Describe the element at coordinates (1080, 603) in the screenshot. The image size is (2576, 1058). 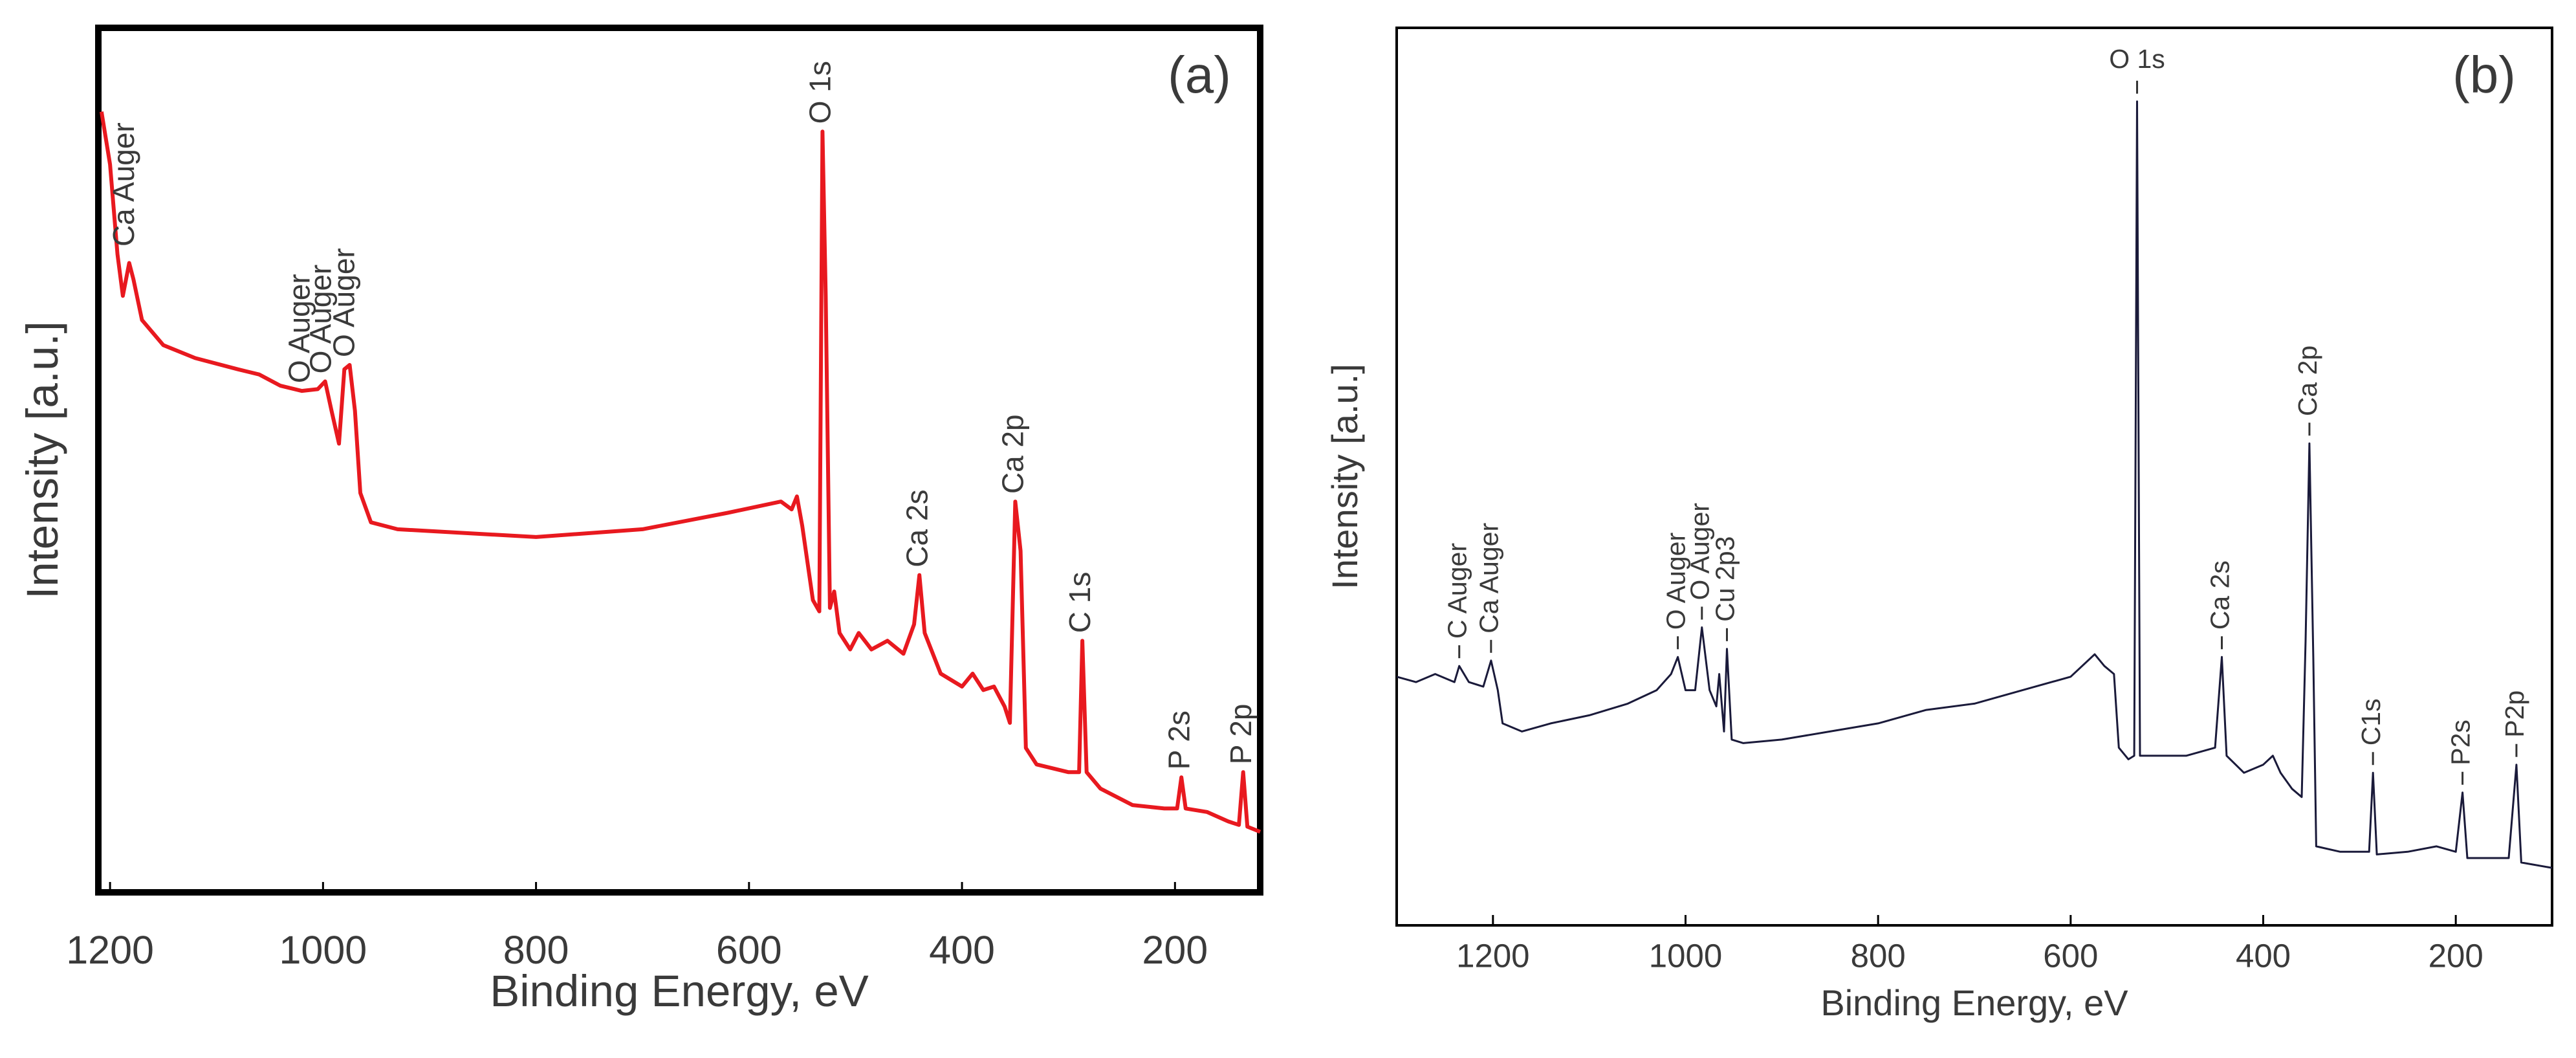
I see `peak-label: C 1s` at that location.